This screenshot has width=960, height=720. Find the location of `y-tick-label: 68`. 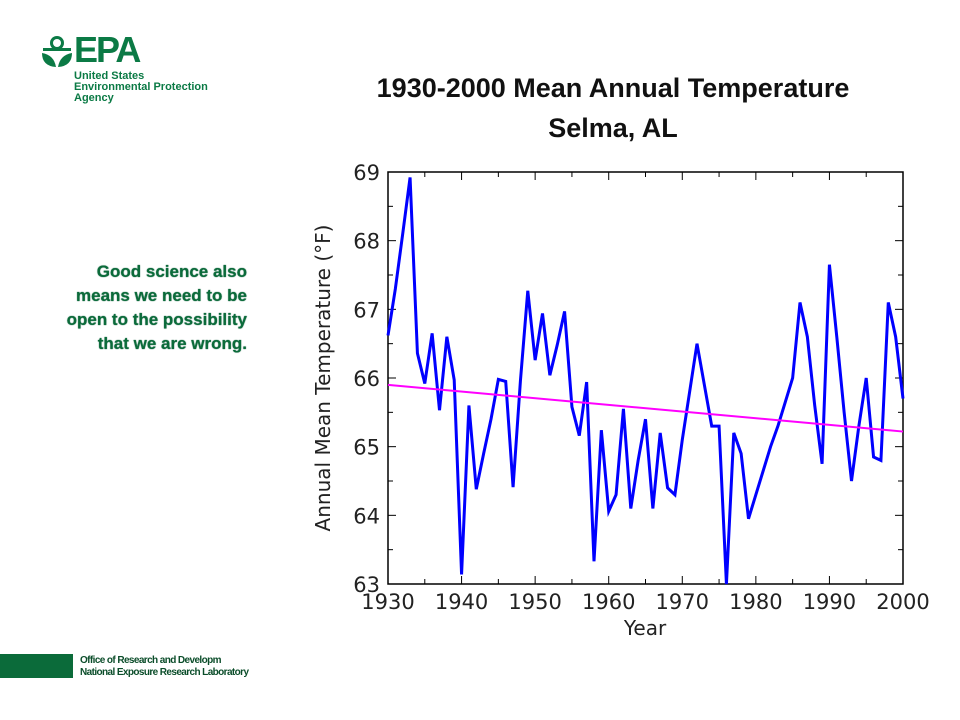

y-tick-label: 68 is located at coordinates (366, 242).